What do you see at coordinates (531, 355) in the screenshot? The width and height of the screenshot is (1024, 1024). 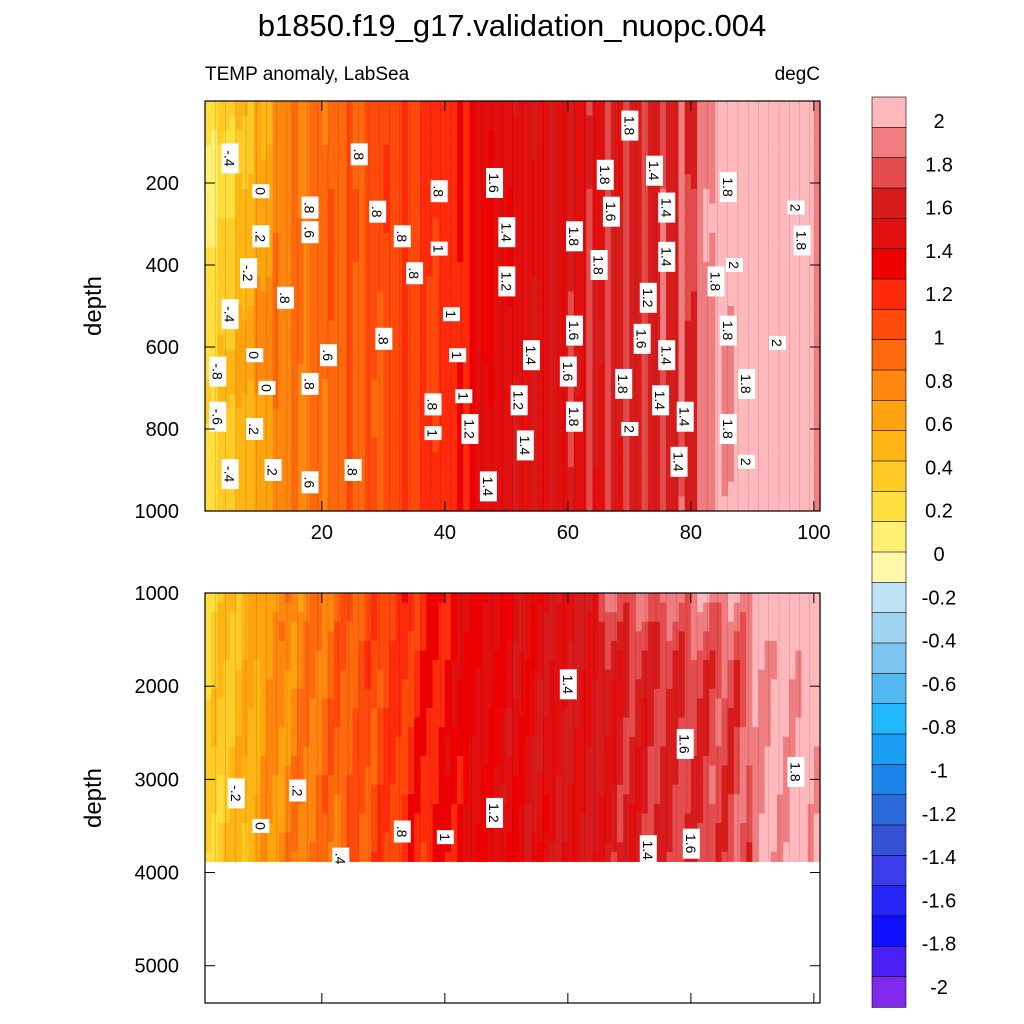 I see `contour-label: 1.4` at bounding box center [531, 355].